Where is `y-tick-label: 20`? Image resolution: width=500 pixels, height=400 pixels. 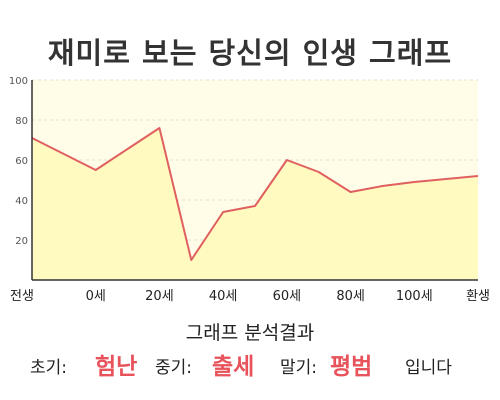
y-tick-label: 20 is located at coordinates (21, 241).